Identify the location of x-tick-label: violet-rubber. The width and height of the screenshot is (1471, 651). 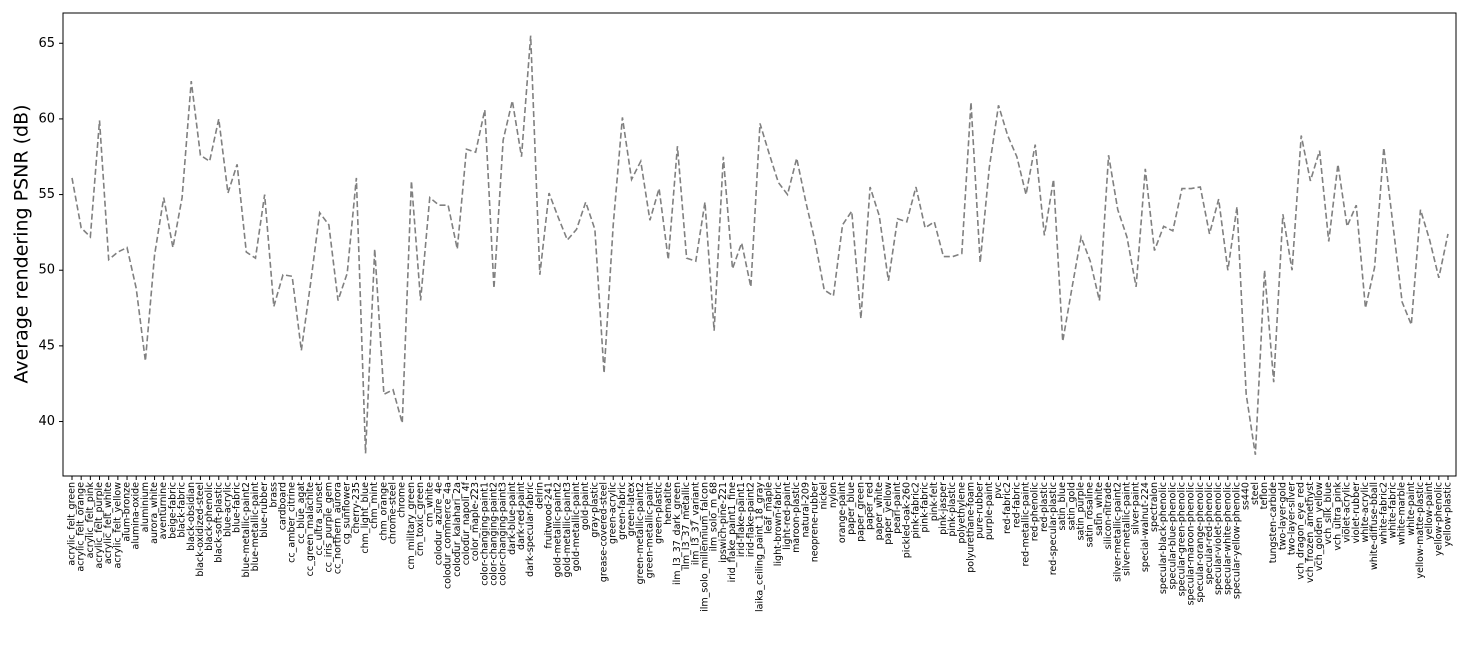
(1356, 513).